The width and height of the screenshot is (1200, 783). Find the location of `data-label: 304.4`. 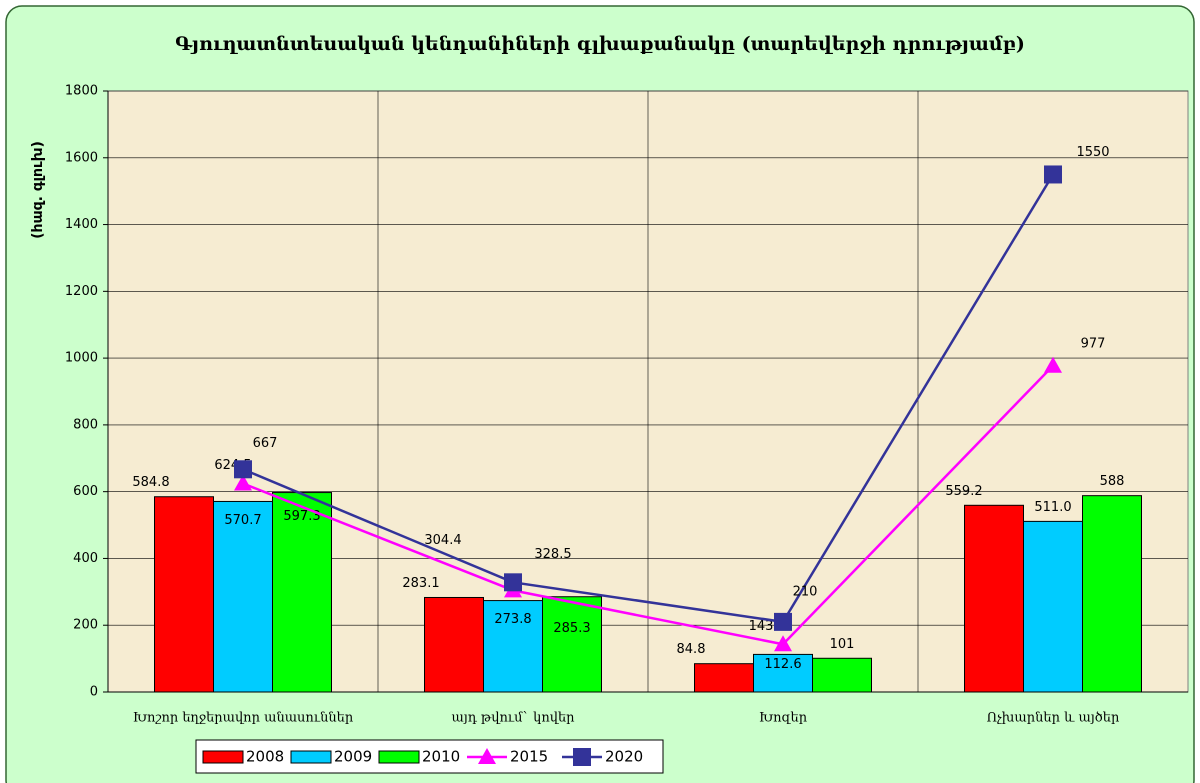

data-label: 304.4 is located at coordinates (442, 540).